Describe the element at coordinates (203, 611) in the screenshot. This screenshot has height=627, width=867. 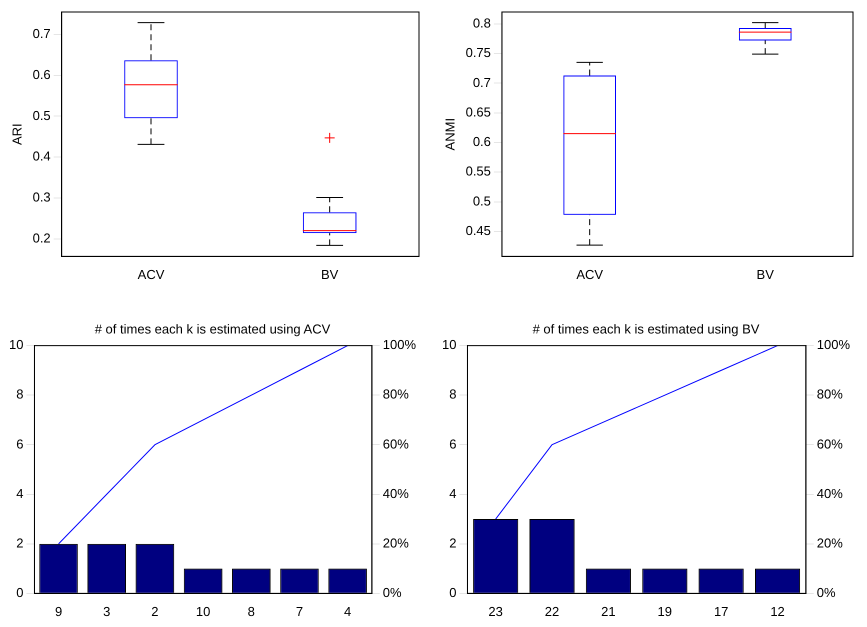
I see `x-tick-label: 10` at that location.